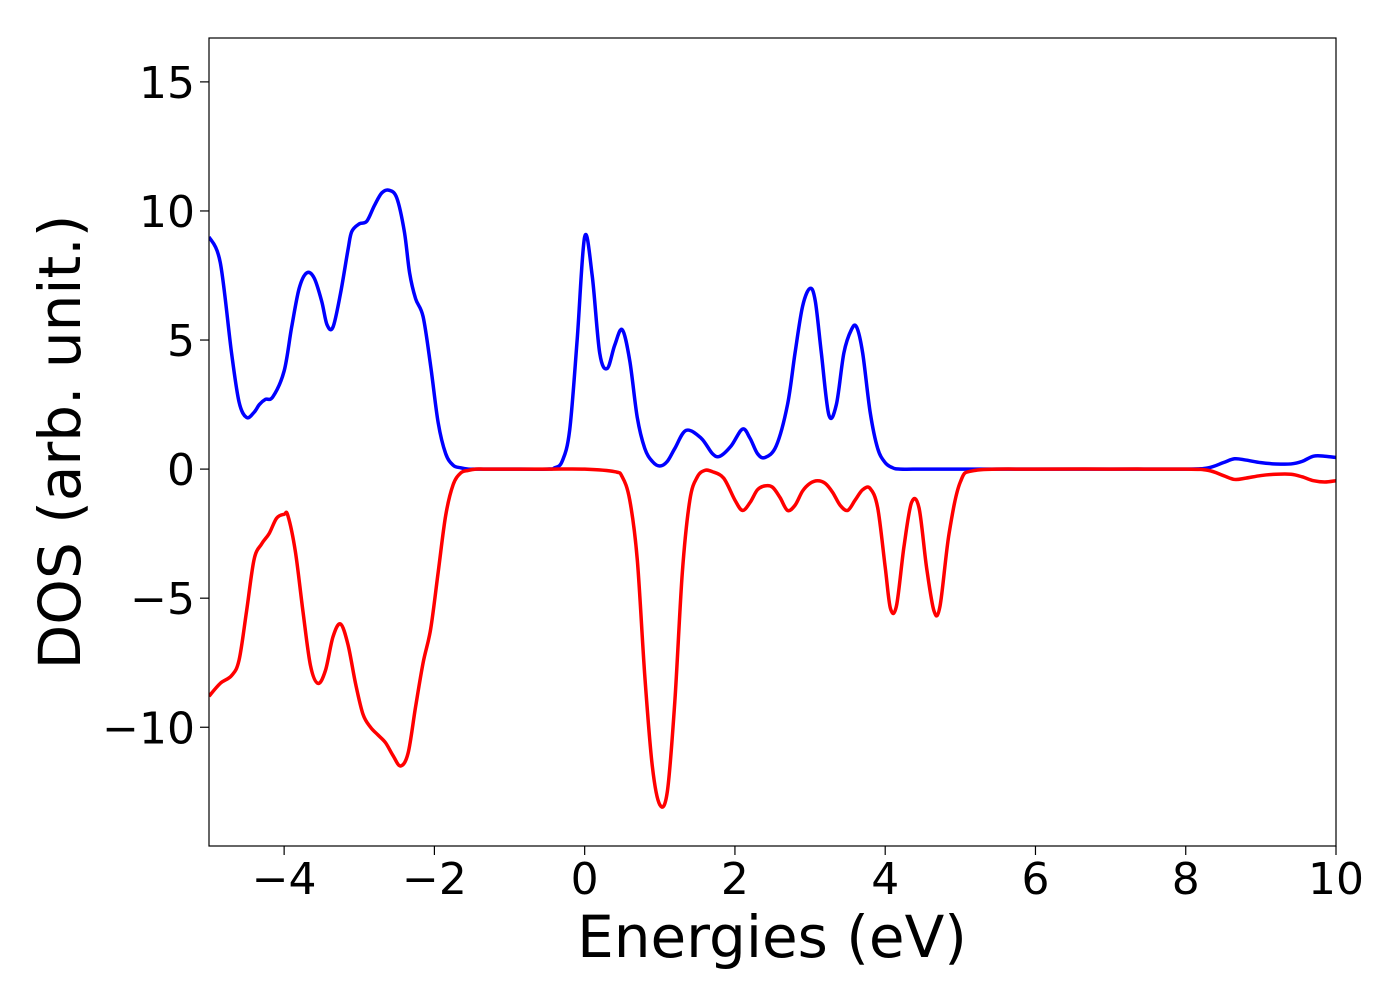 The width and height of the screenshot is (1400, 1000). I want to click on x-tick-label: −2, so click(434, 879).